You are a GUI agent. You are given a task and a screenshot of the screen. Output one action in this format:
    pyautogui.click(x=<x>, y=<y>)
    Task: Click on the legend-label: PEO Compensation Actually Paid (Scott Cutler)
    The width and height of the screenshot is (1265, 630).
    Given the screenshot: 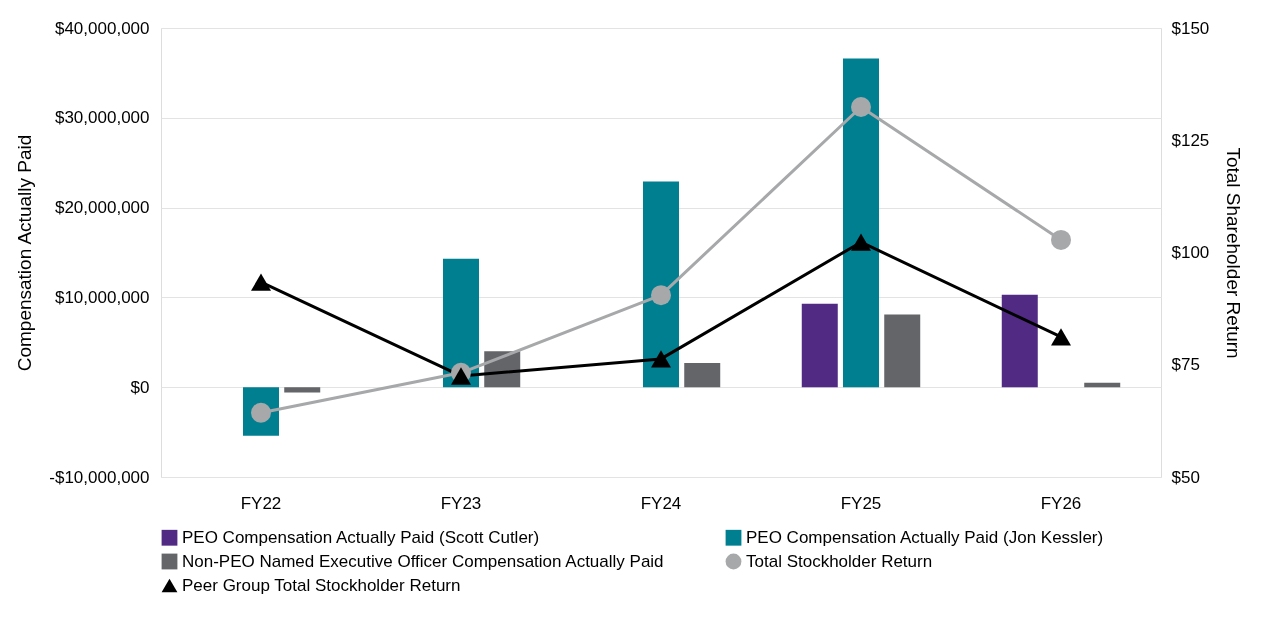 What is the action you would take?
    pyautogui.click(x=361, y=537)
    